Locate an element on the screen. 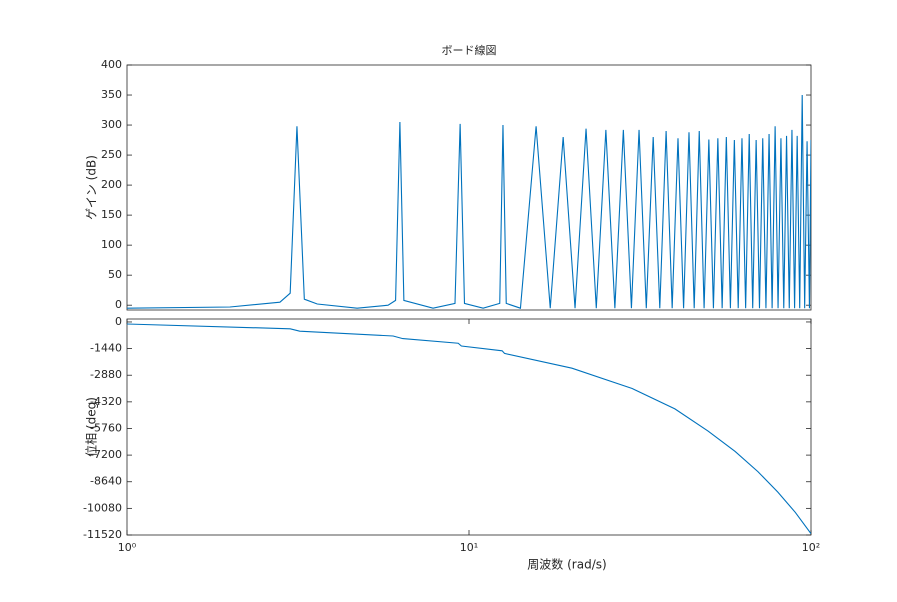 Image resolution: width=897 pixels, height=602 pixels. x-axis-label: 周波数 (rad/s) is located at coordinates (566, 564).